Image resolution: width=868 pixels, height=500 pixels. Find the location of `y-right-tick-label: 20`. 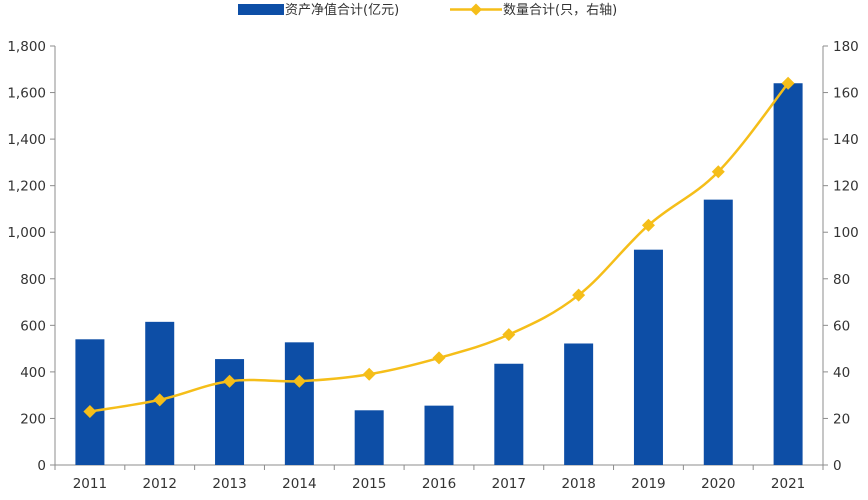

y-right-tick-label: 20 is located at coordinates (841, 419).